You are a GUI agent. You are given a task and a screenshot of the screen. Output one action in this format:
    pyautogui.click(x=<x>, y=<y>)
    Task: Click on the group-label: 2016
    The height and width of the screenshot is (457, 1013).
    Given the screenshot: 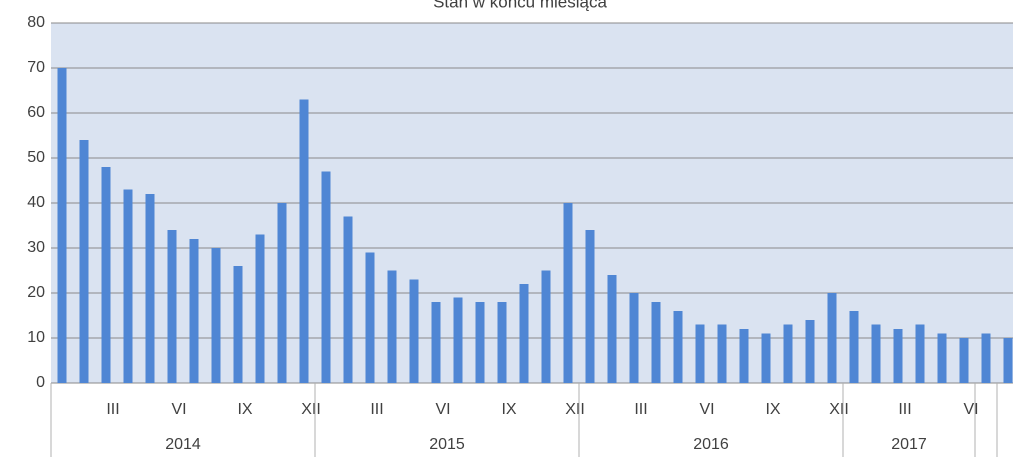 What is the action you would take?
    pyautogui.click(x=711, y=444)
    